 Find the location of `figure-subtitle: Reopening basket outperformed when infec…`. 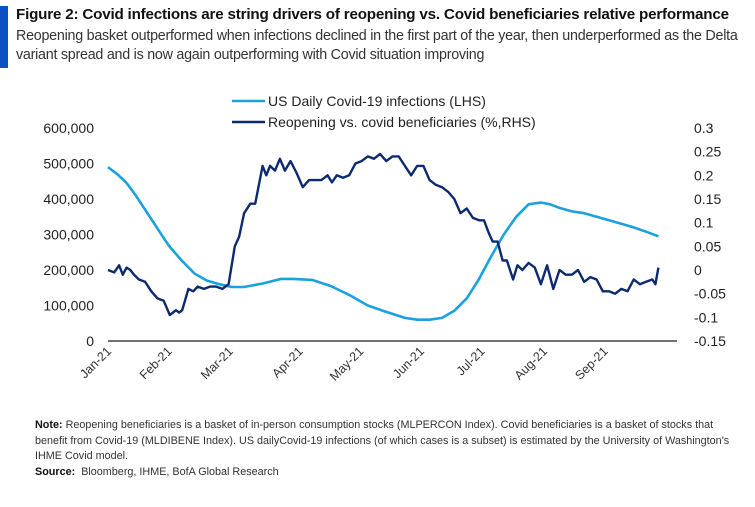

figure-subtitle: Reopening basket outperformed when infec… is located at coordinates (377, 45).